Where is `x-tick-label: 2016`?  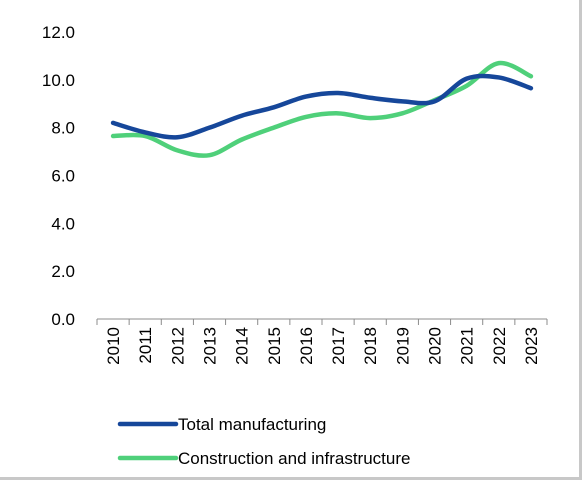 x-tick-label: 2016 is located at coordinates (306, 346).